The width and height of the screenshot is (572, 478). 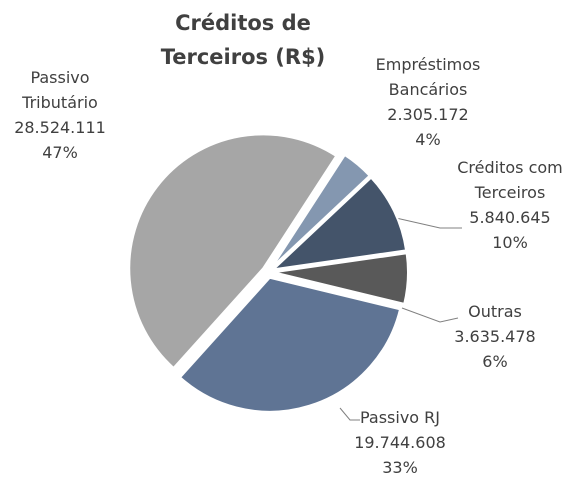 What do you see at coordinates (60, 152) in the screenshot?
I see `percentage-label: 47%` at bounding box center [60, 152].